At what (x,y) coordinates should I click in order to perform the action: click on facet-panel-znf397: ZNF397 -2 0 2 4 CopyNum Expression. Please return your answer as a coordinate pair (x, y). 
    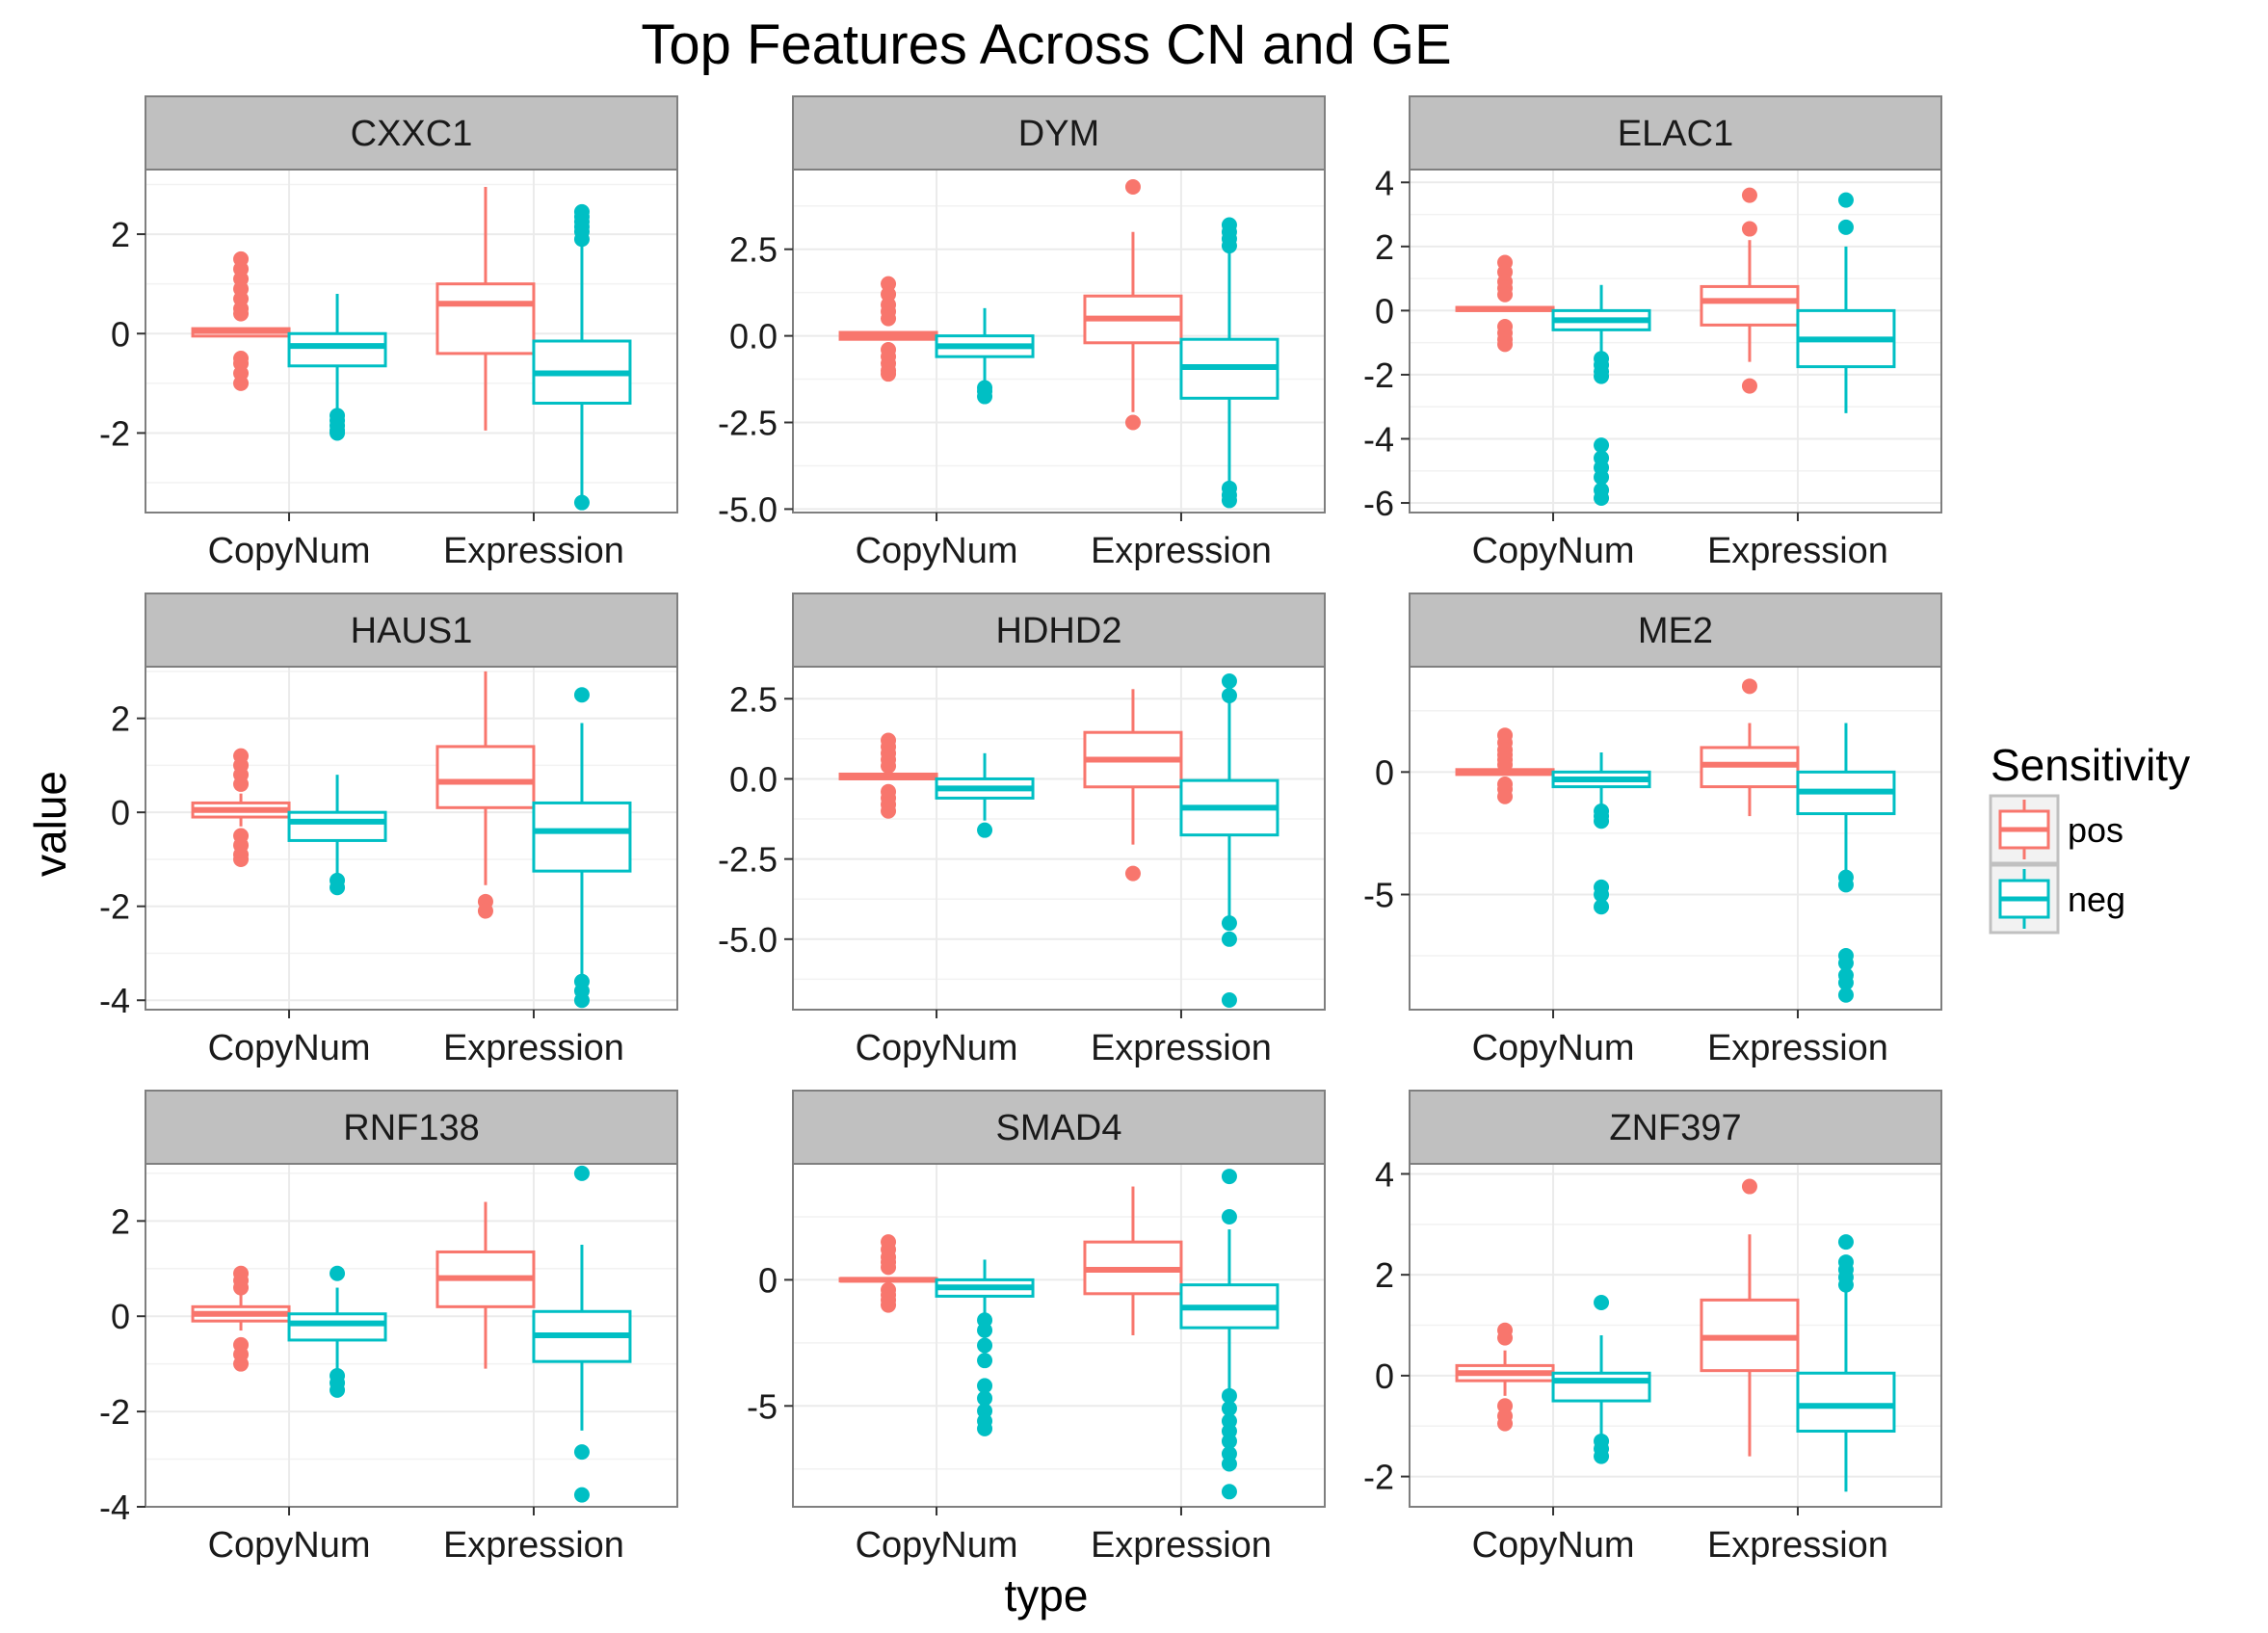
    Looking at the image, I should click on (1652, 1328).